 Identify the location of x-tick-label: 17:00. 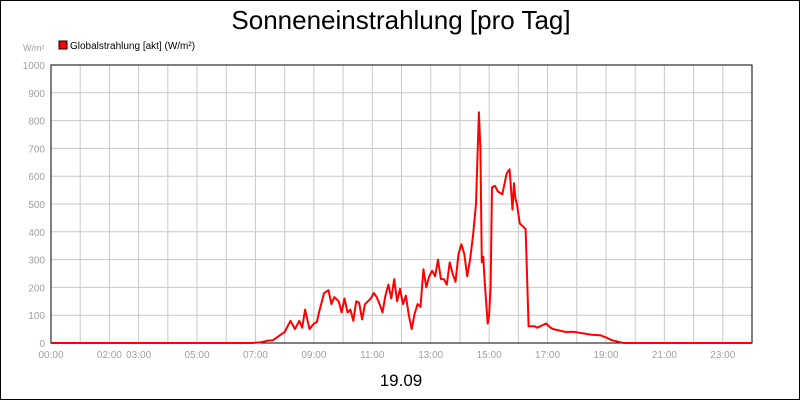
(547, 355).